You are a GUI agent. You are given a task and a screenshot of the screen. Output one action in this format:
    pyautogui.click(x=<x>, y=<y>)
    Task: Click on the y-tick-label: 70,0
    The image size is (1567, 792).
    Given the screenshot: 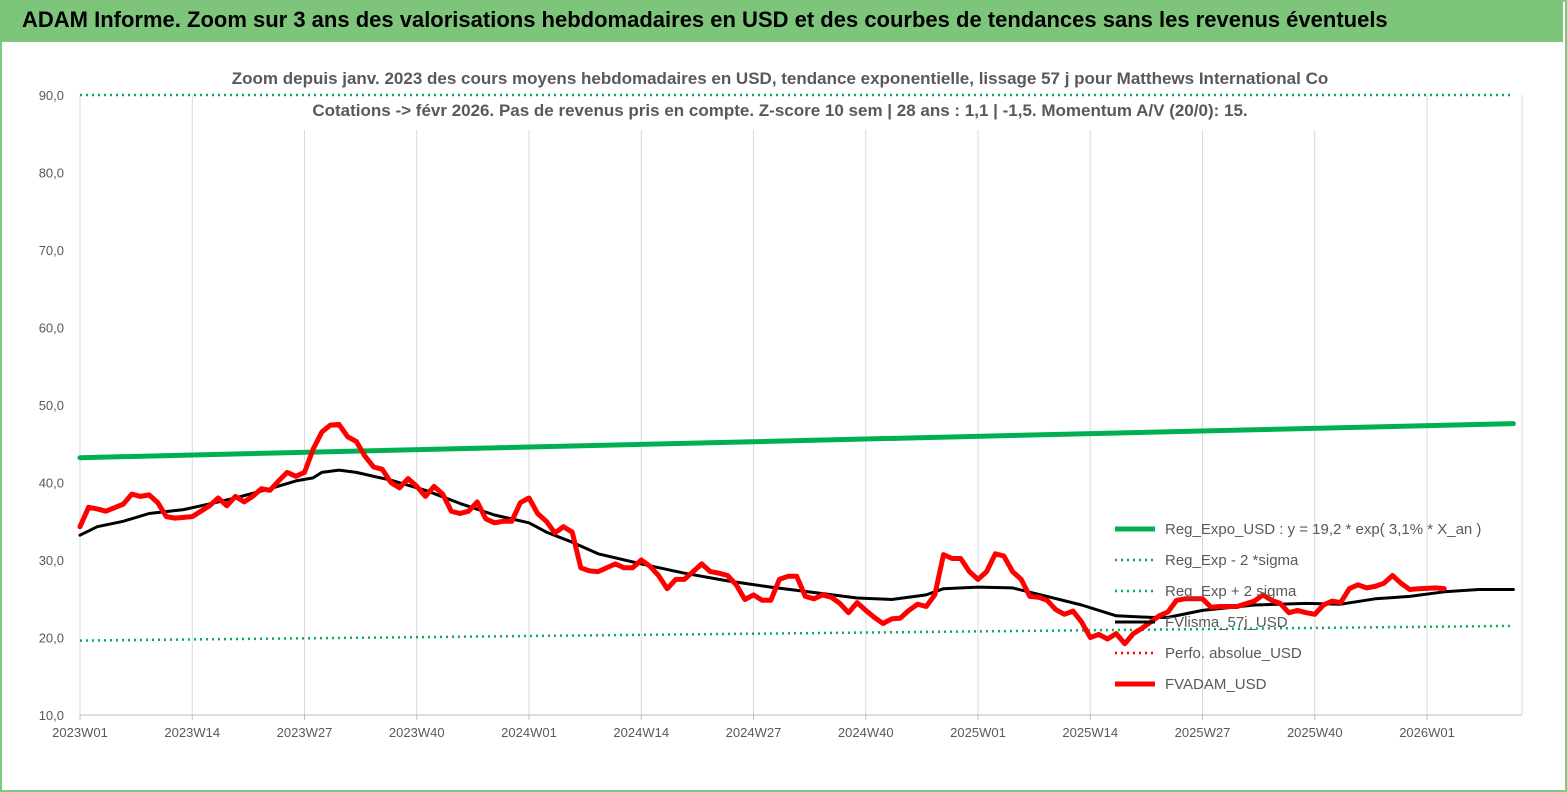 What is the action you would take?
    pyautogui.click(x=51, y=250)
    